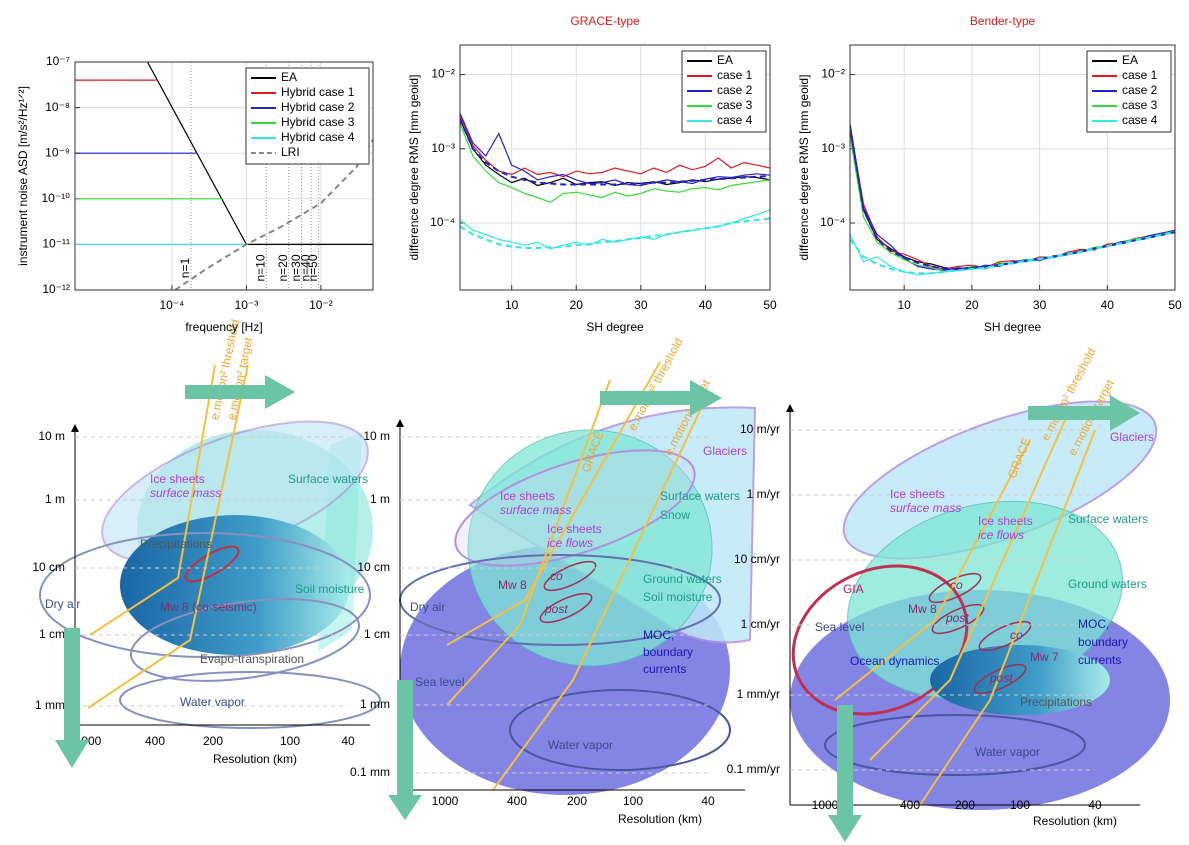 Image resolution: width=1189 pixels, height=845 pixels. Describe the element at coordinates (641, 305) in the screenshot. I see `x-tick-label: 30` at that location.